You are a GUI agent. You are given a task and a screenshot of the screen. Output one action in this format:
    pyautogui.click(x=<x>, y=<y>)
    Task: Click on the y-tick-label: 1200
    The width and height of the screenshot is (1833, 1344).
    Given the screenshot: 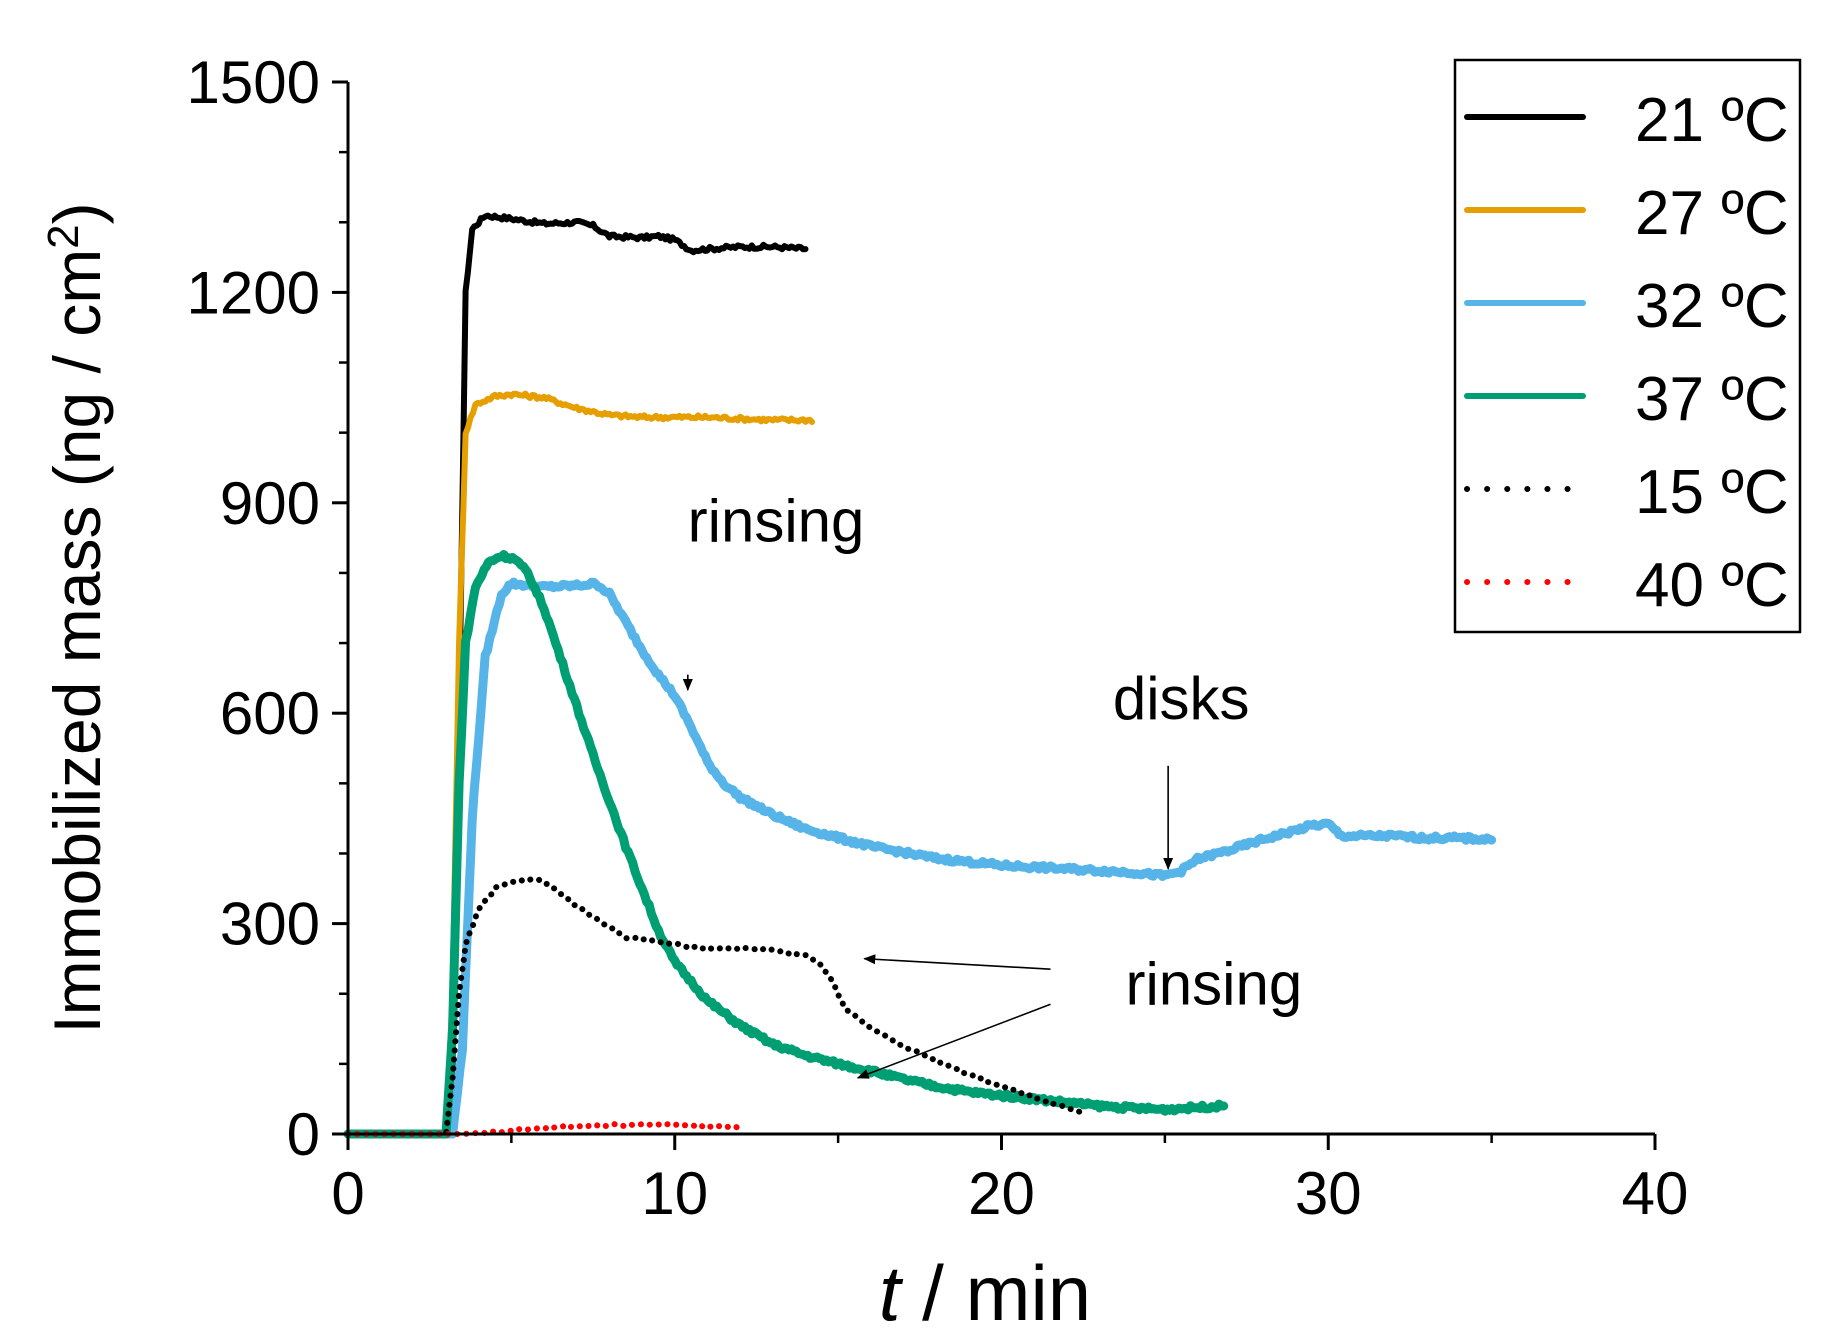 What is the action you would take?
    pyautogui.click(x=253, y=292)
    